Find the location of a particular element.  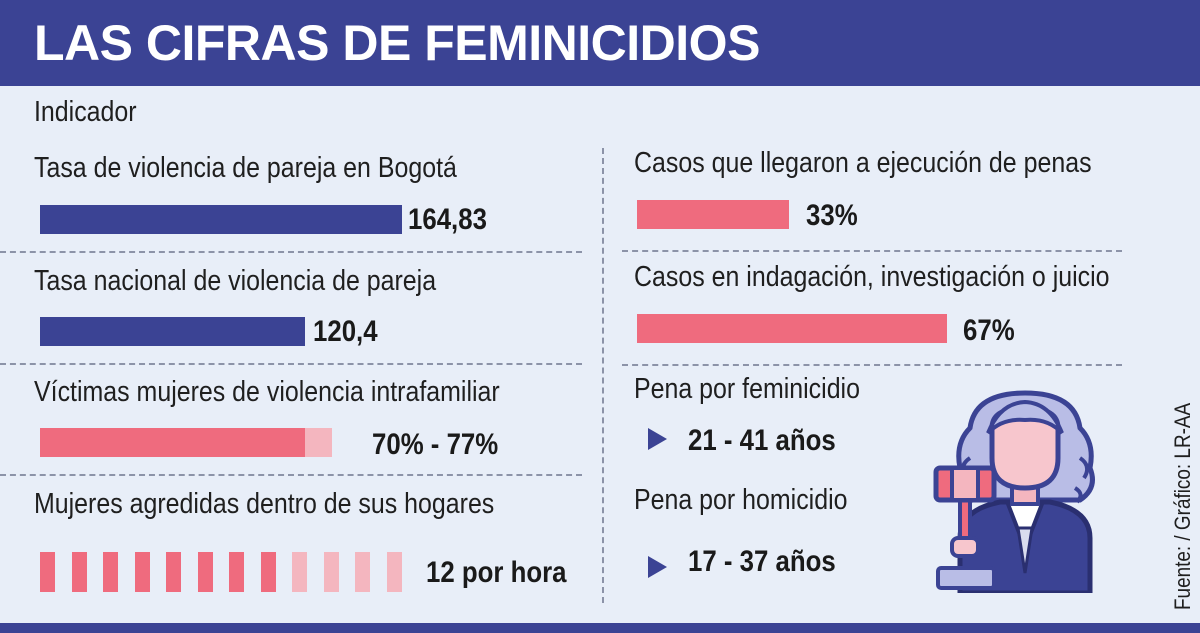

right-label-4: Pena por homicidio is located at coordinates (741, 500).